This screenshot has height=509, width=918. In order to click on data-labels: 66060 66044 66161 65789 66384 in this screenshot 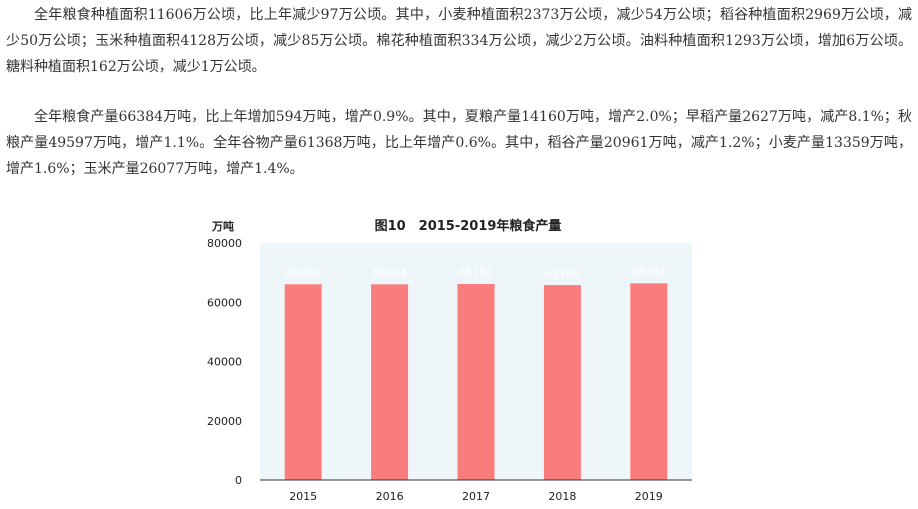, I will do `click(476, 272)`.